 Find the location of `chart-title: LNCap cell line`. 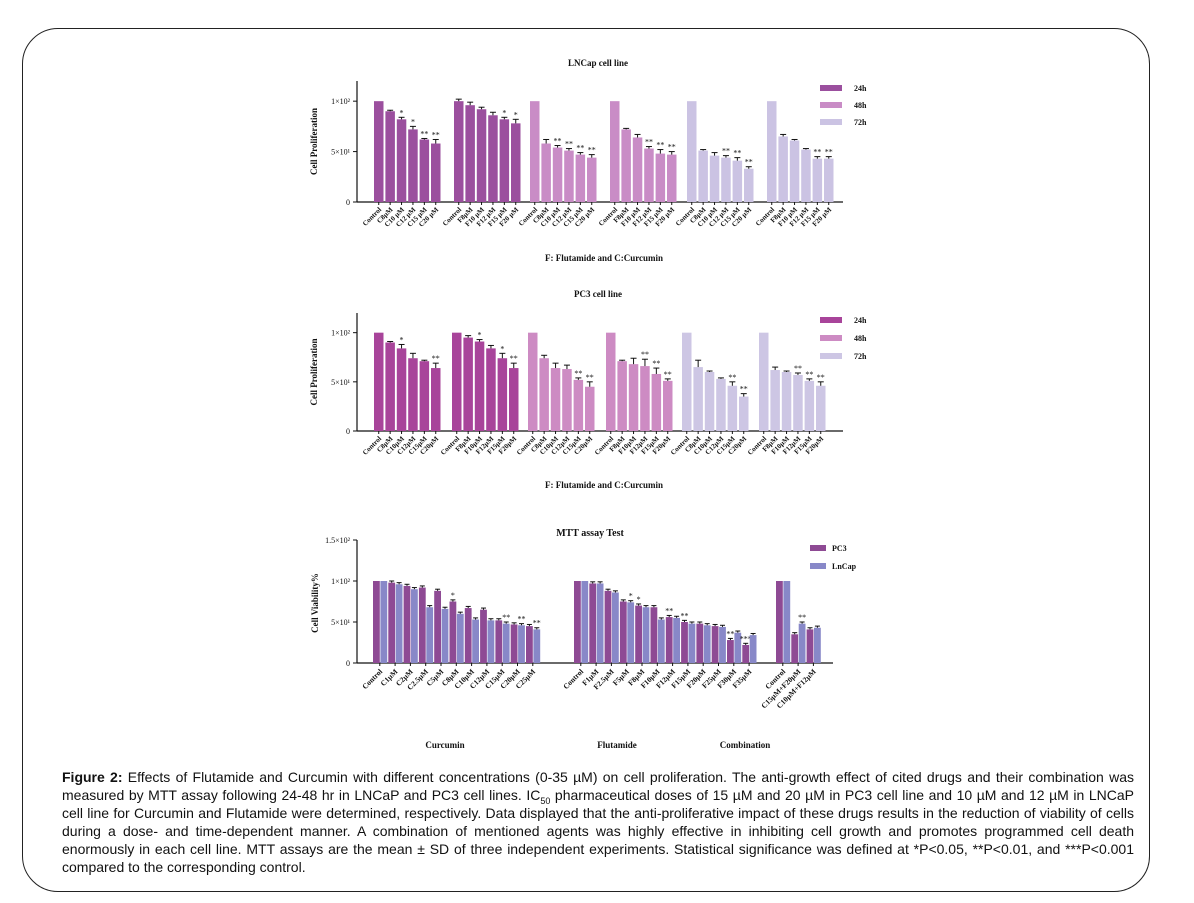

chart-title: LNCap cell line is located at coordinates (598, 63).